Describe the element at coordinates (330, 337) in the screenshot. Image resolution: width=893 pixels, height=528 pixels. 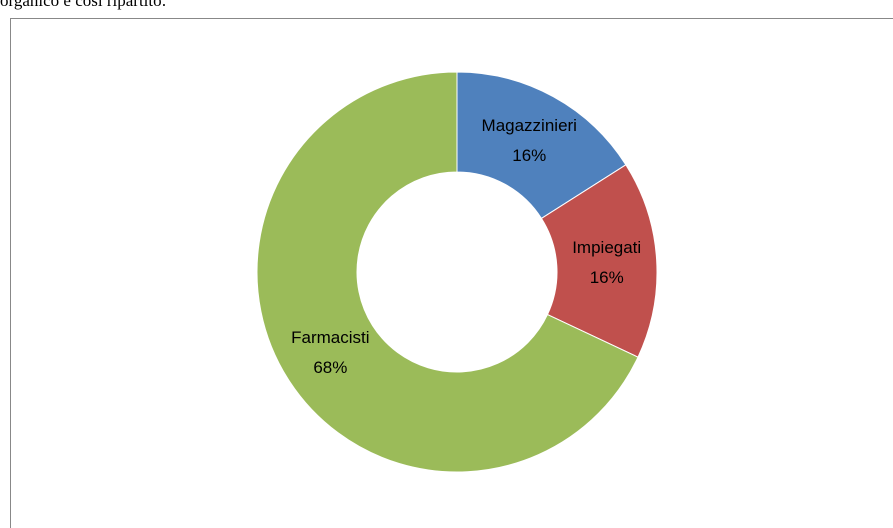
I see `slice-label: Farmacisti` at that location.